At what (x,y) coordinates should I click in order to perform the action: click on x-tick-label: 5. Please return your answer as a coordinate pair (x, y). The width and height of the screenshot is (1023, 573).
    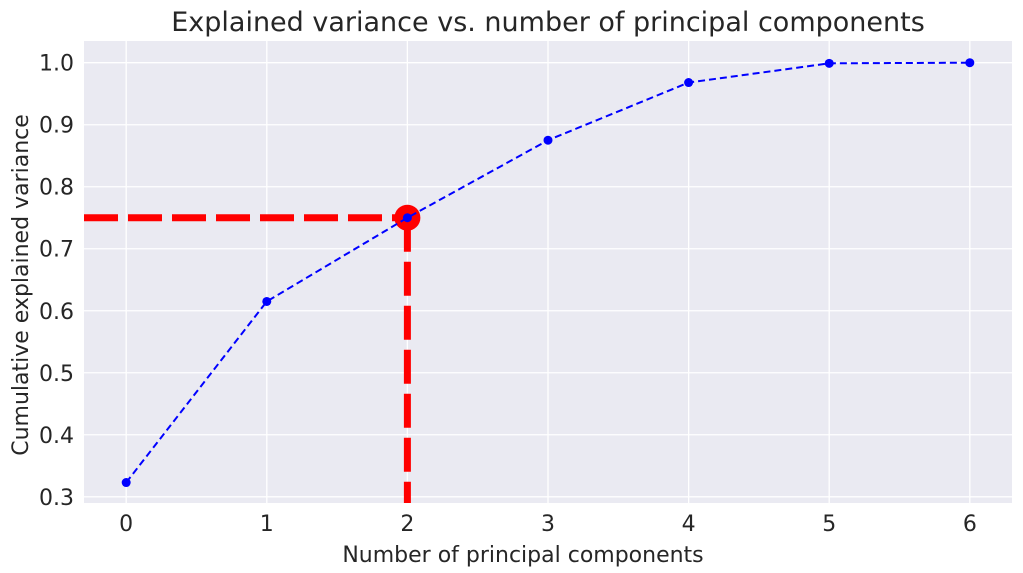
    Looking at the image, I should click on (829, 524).